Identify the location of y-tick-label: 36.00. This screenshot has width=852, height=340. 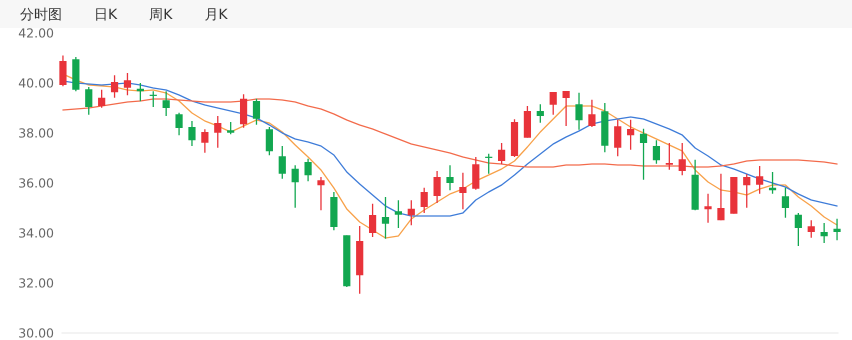
(36, 183).